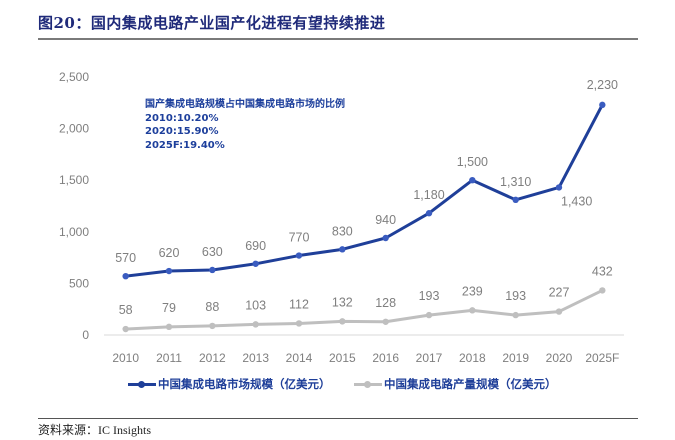 The height and width of the screenshot is (440, 675). I want to click on x-tick-label: 2017, so click(429, 358).